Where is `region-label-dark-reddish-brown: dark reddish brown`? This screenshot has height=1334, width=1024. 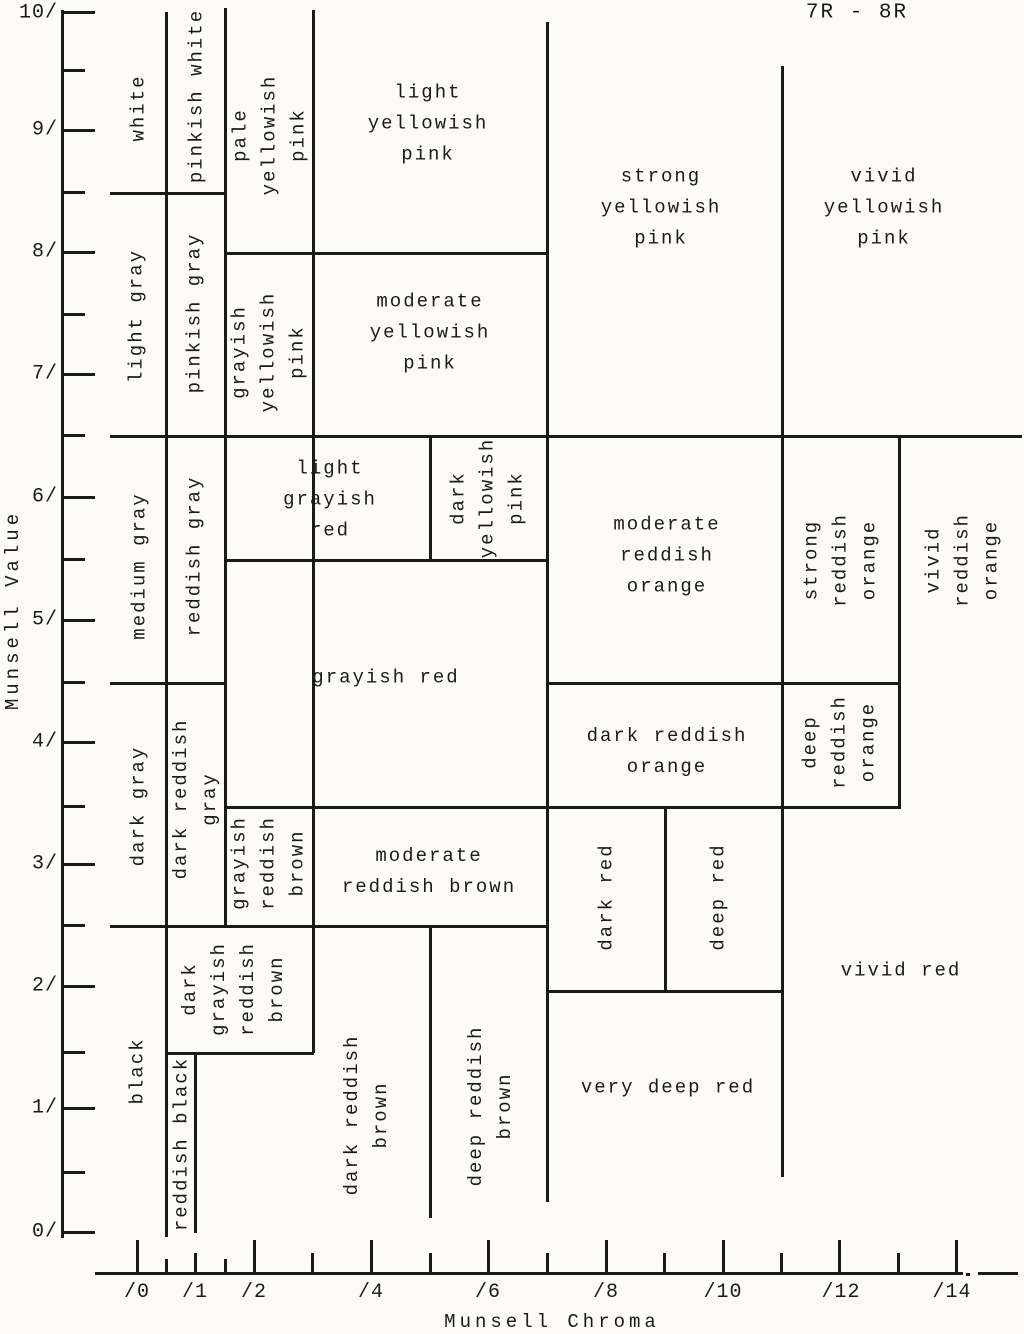 region-label-dark-reddish-brown: dark reddish brown is located at coordinates (367, 1115).